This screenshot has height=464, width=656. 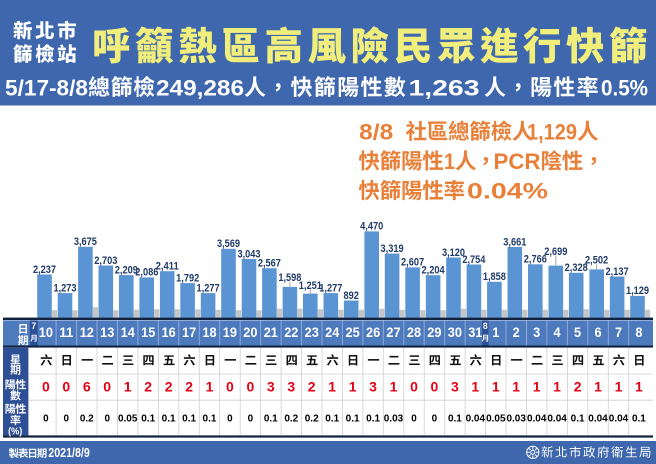 I want to click on svg-text: 1,251, so click(x=310, y=286).